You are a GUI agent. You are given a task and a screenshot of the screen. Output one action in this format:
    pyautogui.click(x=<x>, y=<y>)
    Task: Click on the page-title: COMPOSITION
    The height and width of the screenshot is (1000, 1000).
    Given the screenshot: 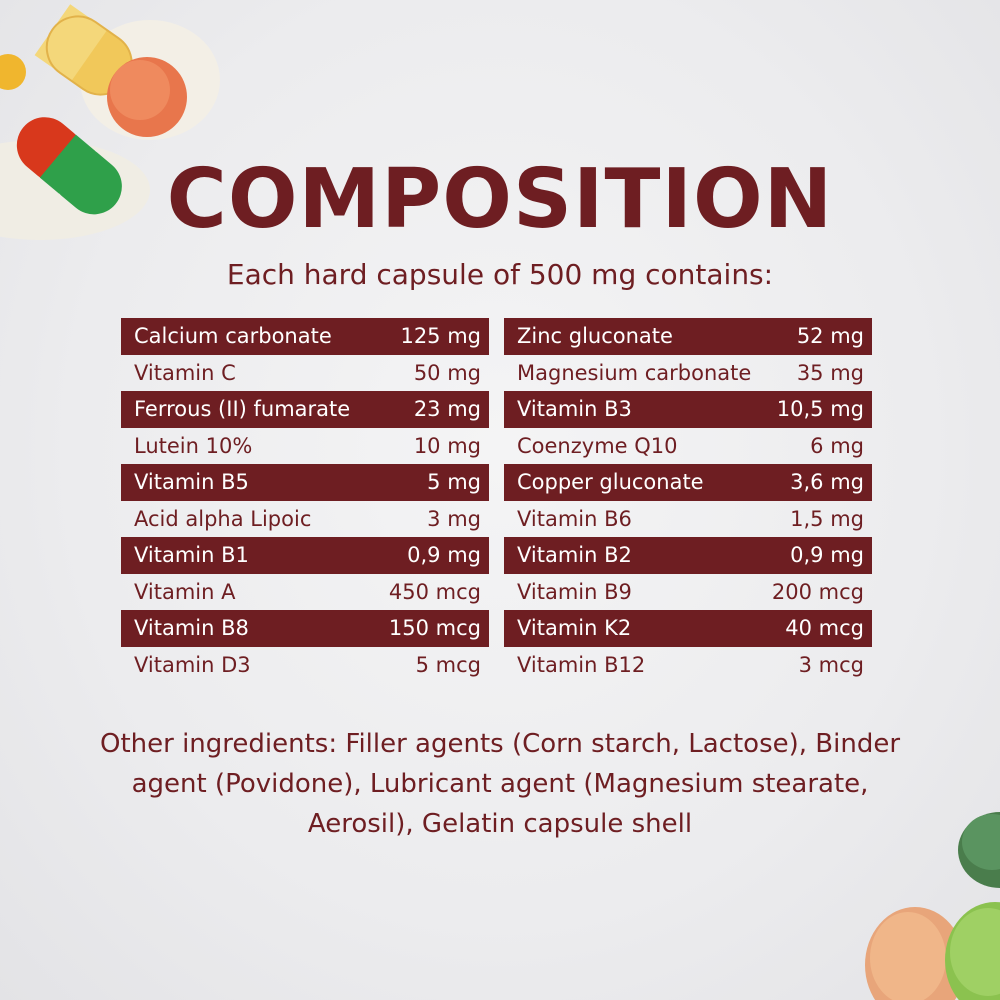 What is the action you would take?
    pyautogui.click(x=500, y=199)
    